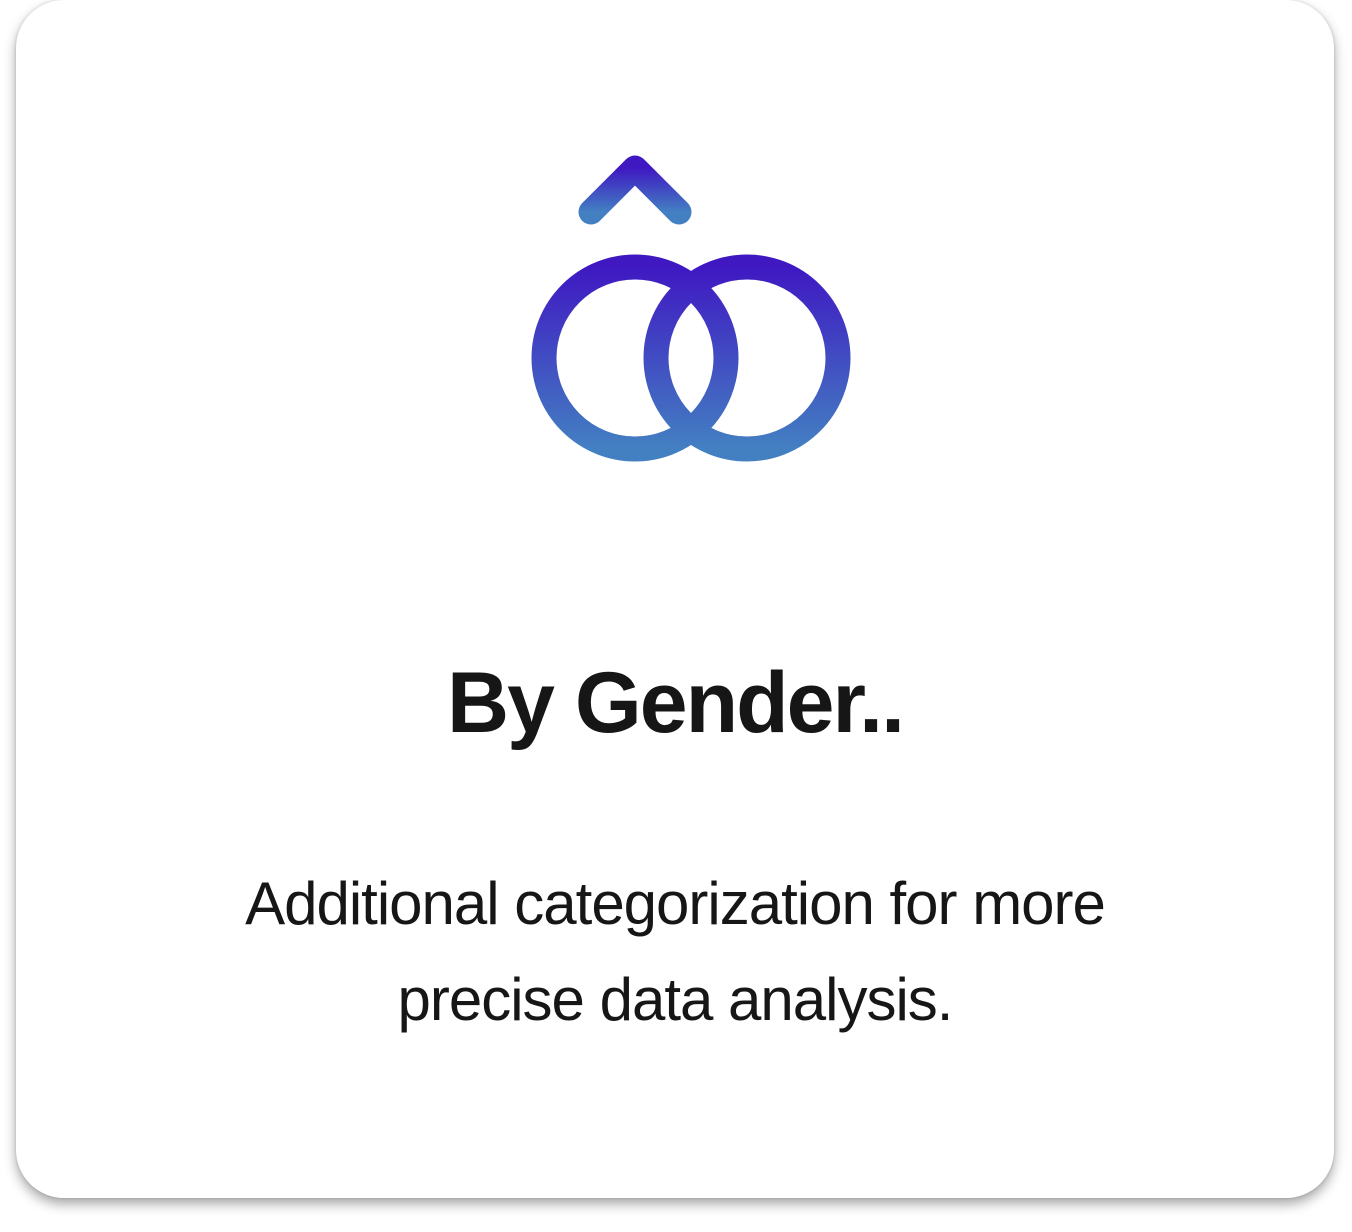 The width and height of the screenshot is (1352, 1232). Describe the element at coordinates (676, 703) in the screenshot. I see `card-title: By Gender..` at that location.